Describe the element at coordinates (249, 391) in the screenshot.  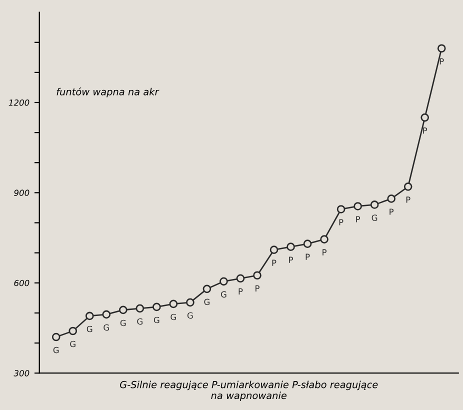
I see `x-axis-title: G-Silnie reagujące P-umiarkowanie P-słabo reagujące na wapnowanie` at that location.